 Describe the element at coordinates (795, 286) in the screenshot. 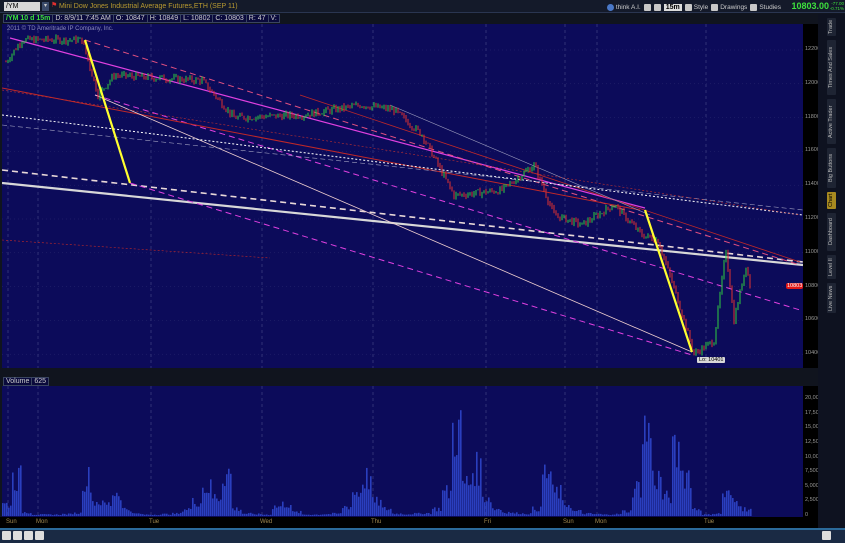

I see `last-price-marker: 10803` at that location.